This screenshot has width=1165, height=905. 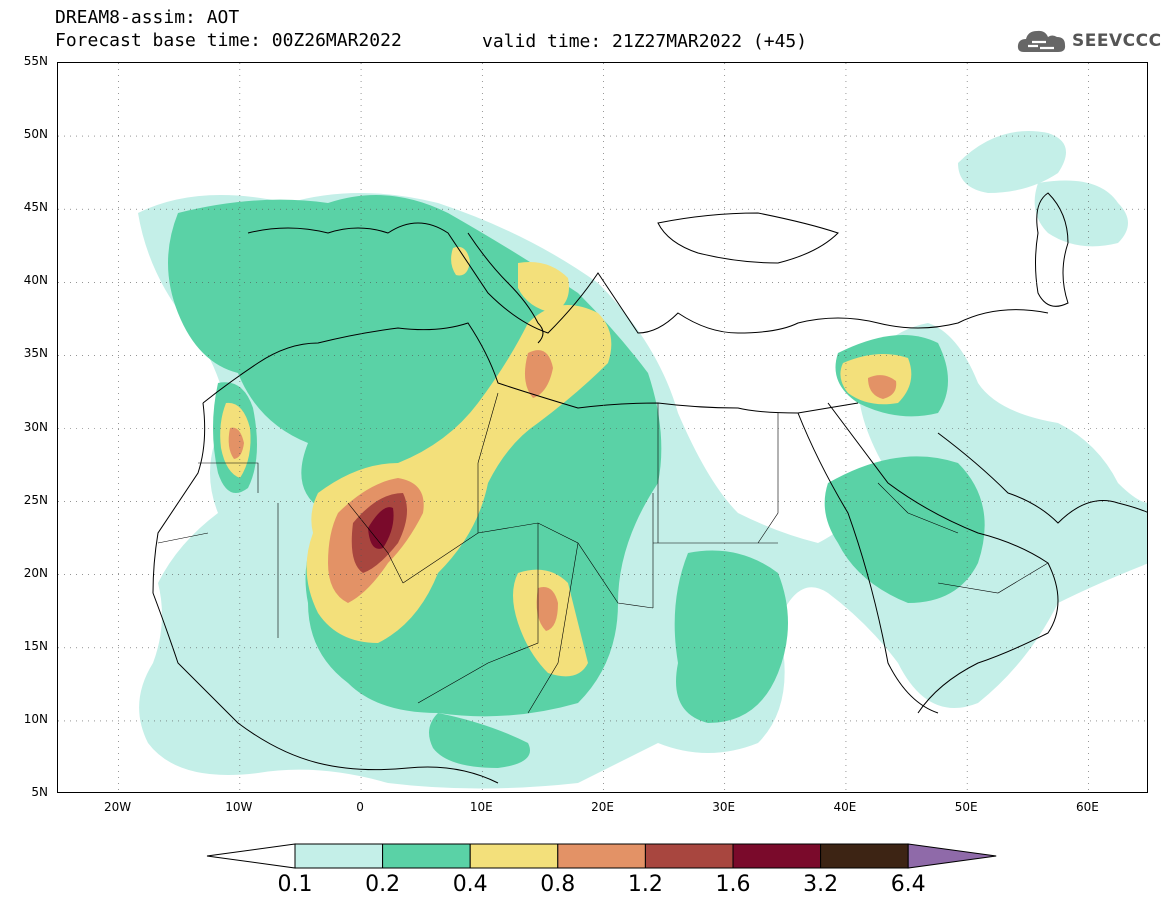 What do you see at coordinates (35, 134) in the screenshot?
I see `lat-tick-label: 50N` at bounding box center [35, 134].